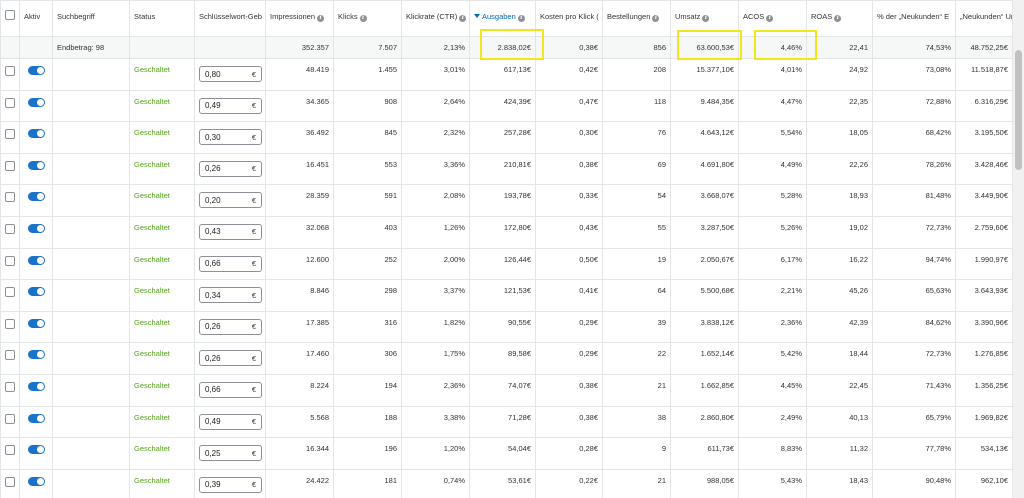 Image resolution: width=1024 pixels, height=498 pixels. What do you see at coordinates (213, 485) in the screenshot?
I see `bid-value: 0,39` at bounding box center [213, 485].